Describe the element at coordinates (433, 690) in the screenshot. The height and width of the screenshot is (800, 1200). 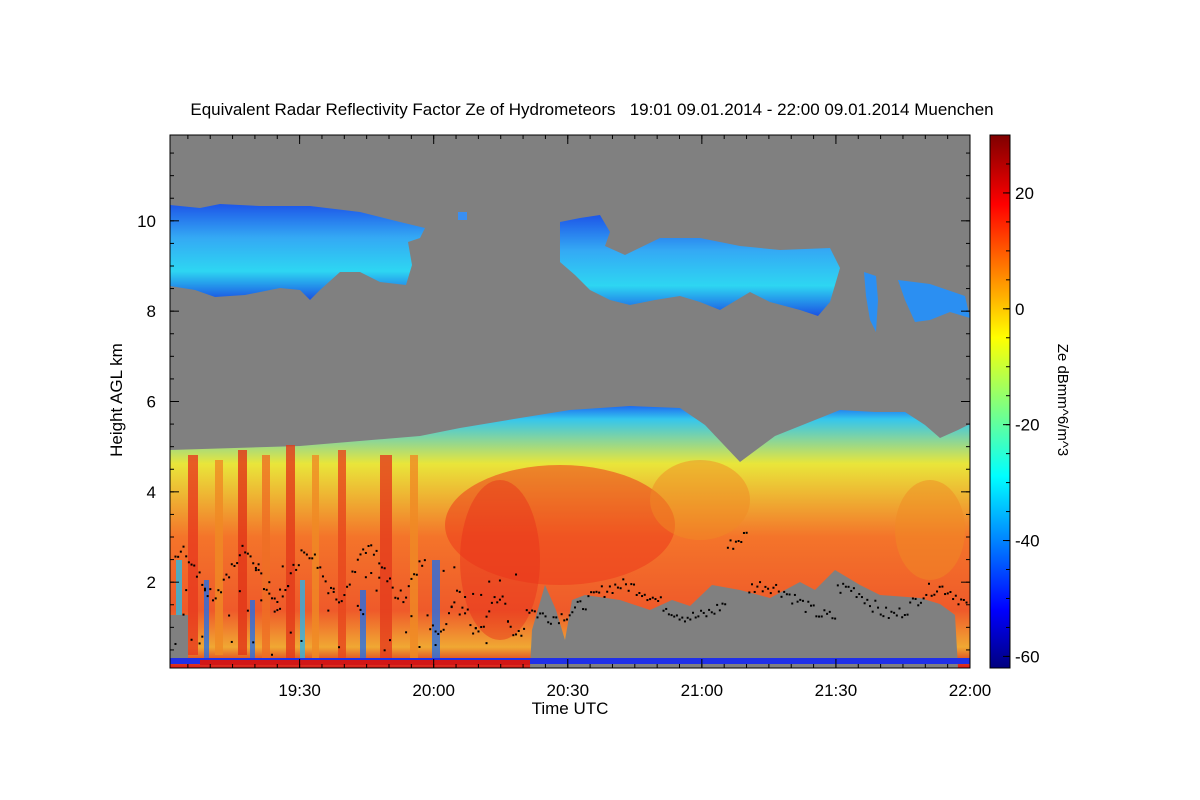
I see `x-tick-label: 20:00` at that location.